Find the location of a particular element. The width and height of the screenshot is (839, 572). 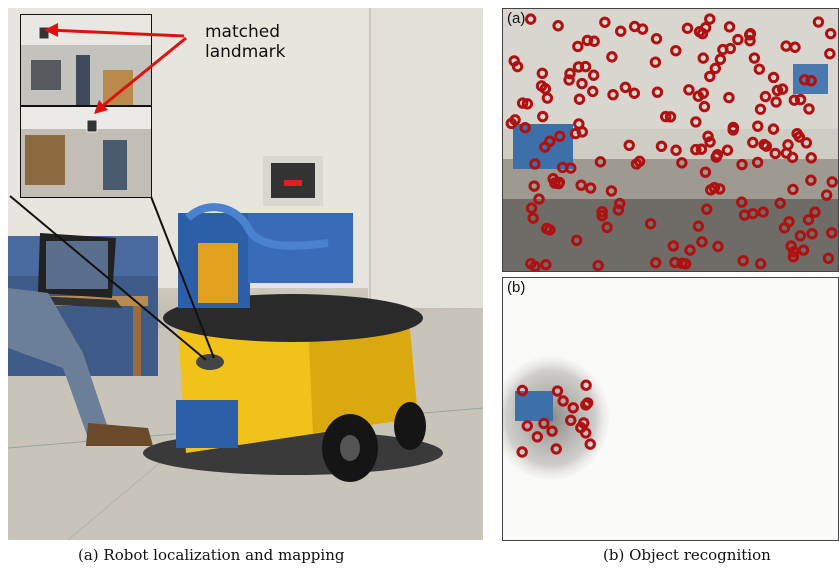

panel-b-label: (b) is located at coordinates (516, 287).